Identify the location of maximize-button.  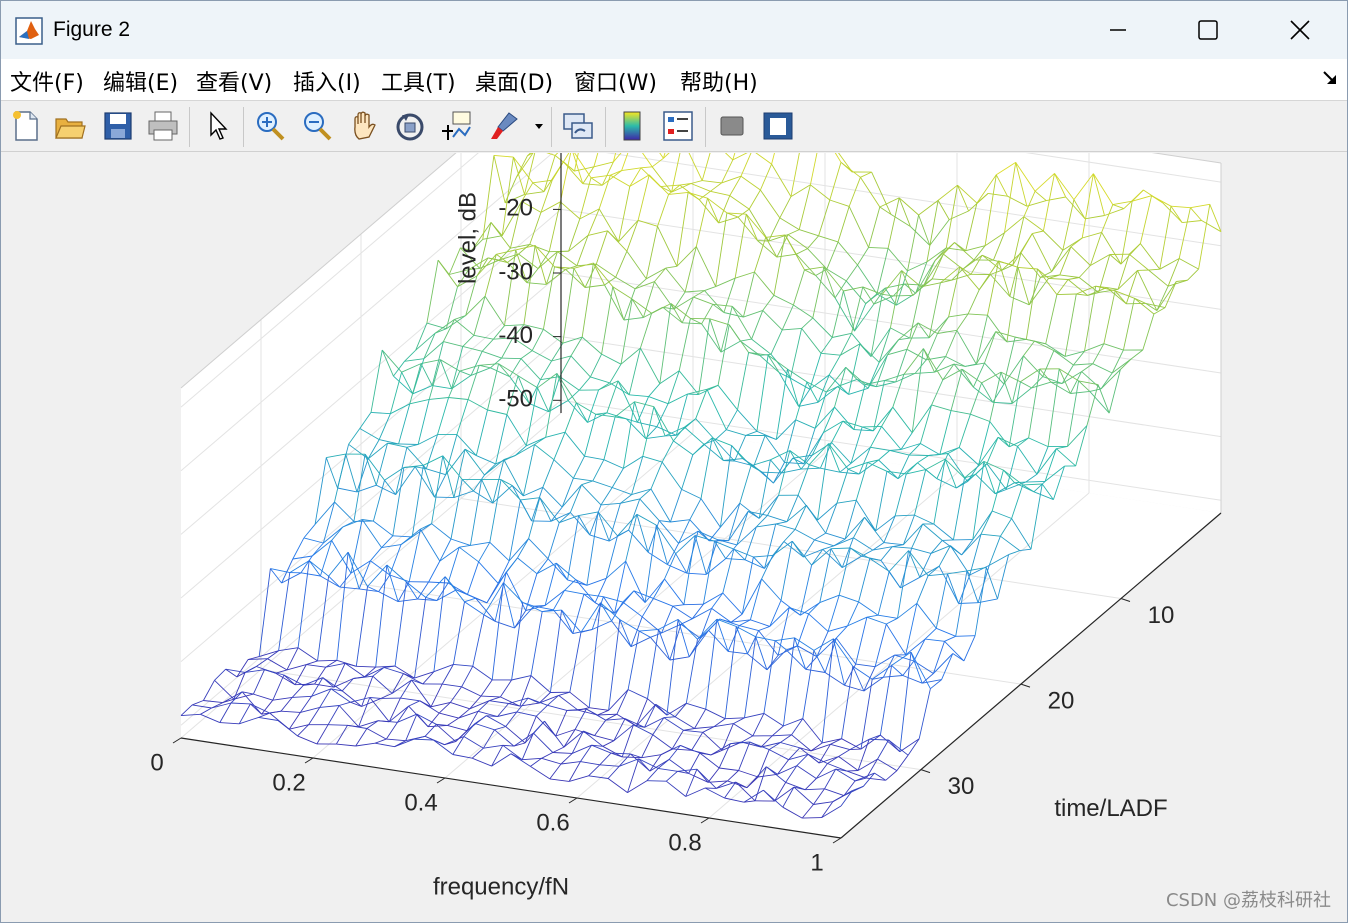
(1208, 30).